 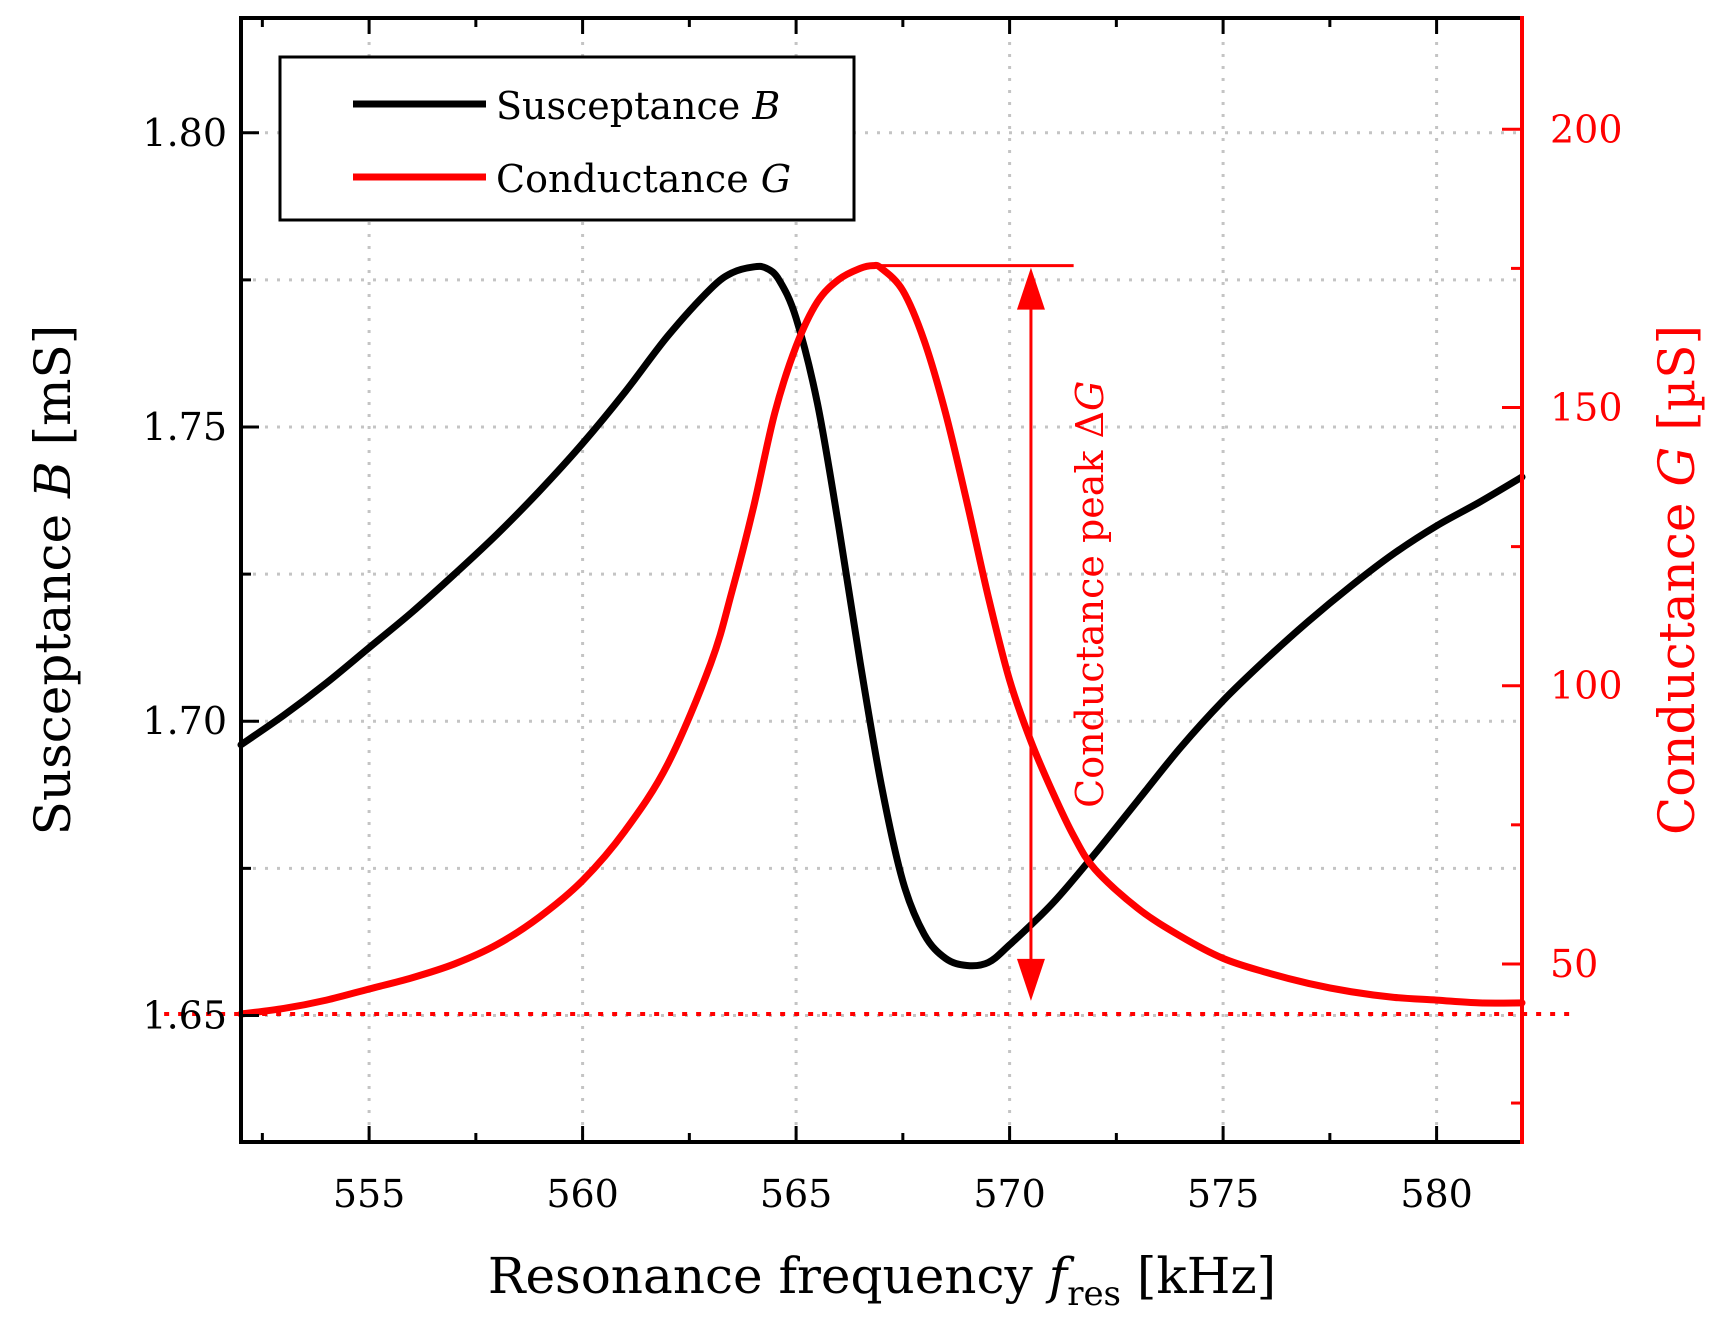 What do you see at coordinates (1586, 686) in the screenshot?
I see `y-right-tick-label: 100` at bounding box center [1586, 686].